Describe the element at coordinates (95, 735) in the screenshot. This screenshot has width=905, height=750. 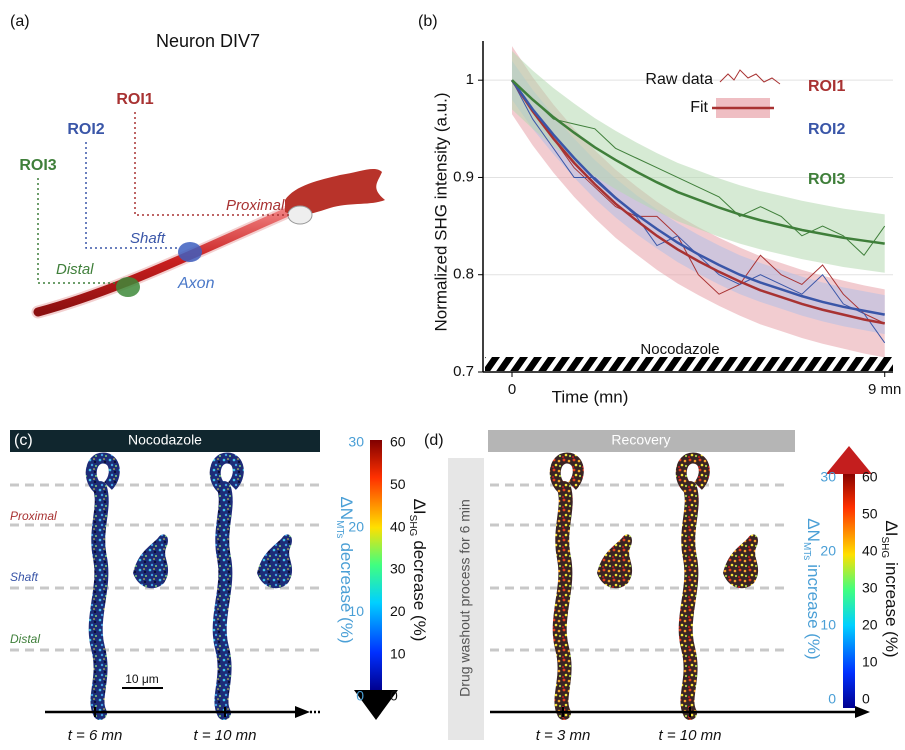
I see `time-label: t = 6 mn` at that location.